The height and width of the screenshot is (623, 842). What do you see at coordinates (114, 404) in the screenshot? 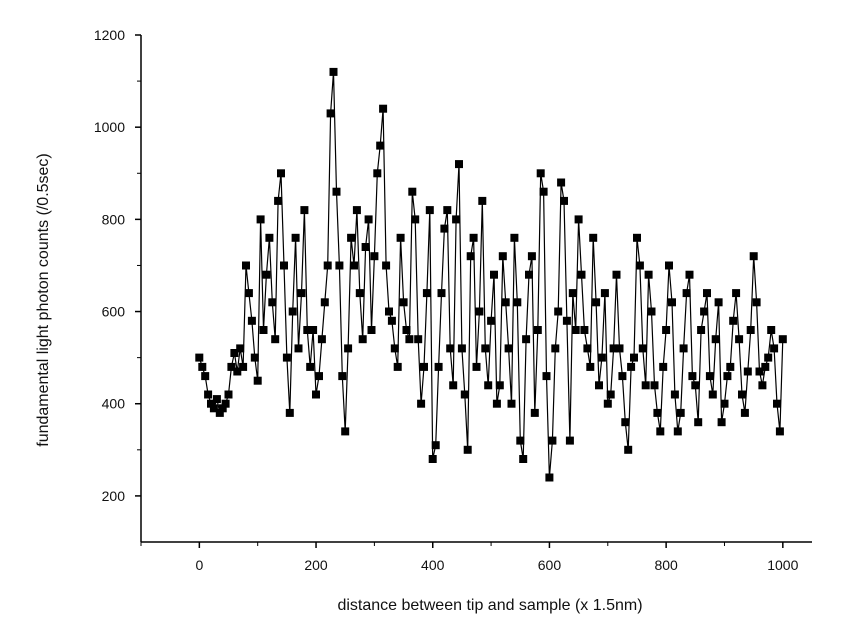
I see `y-tick-label: 400` at bounding box center [114, 404].